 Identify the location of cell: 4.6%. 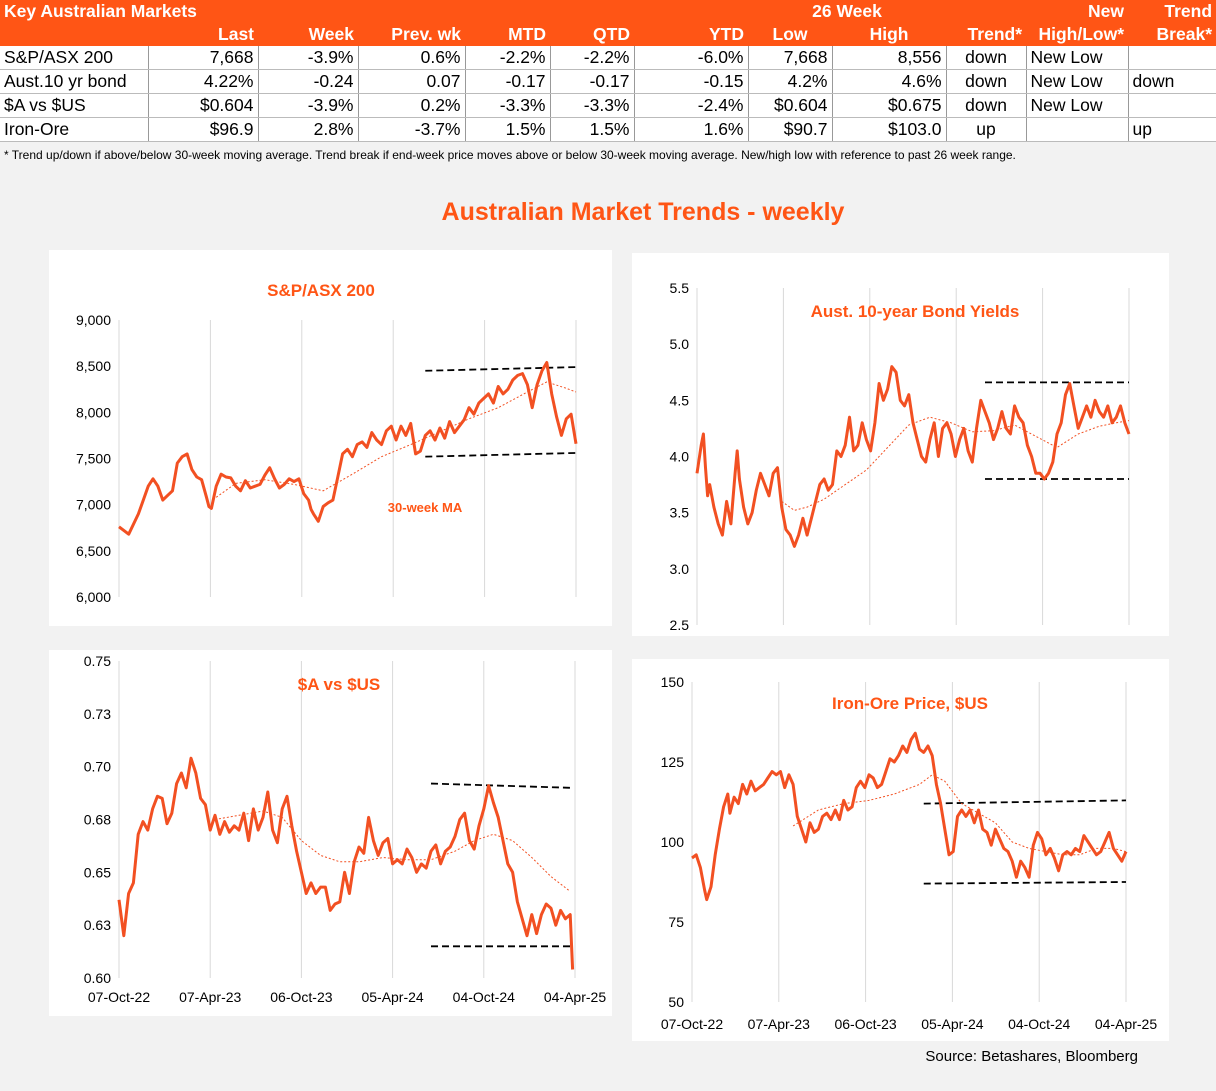
(889, 81).